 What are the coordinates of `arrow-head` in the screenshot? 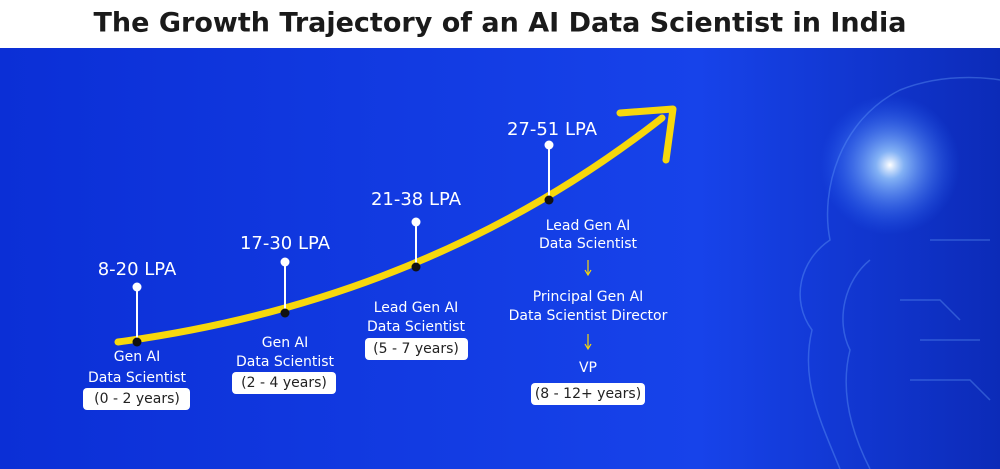 It's located at (646, 134).